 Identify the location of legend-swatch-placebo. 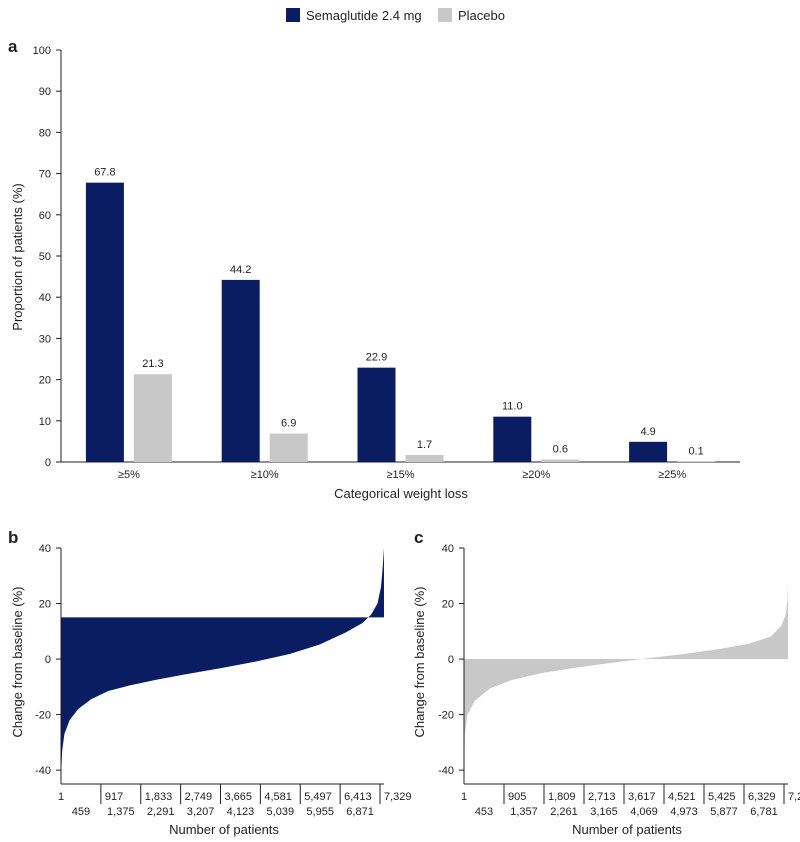
(445, 15).